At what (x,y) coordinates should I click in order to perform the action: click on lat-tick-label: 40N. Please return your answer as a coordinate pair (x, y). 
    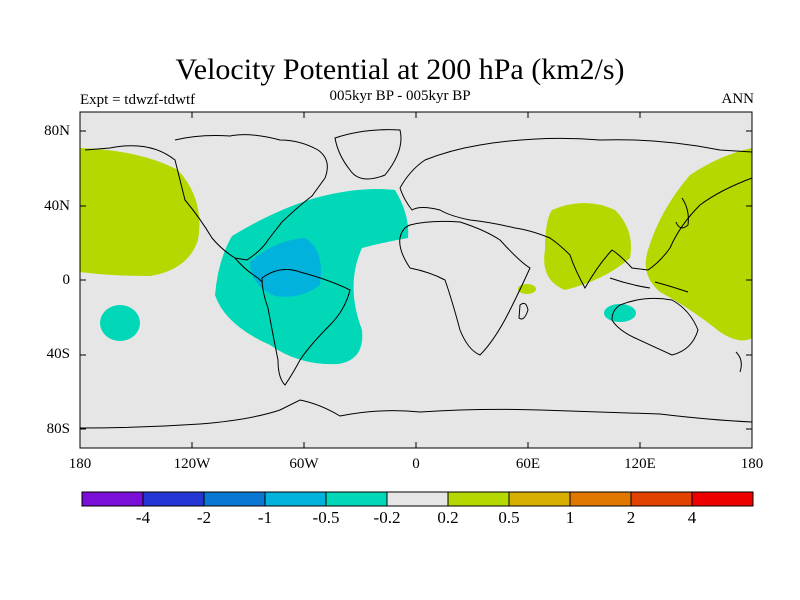
    Looking at the image, I should click on (57, 206).